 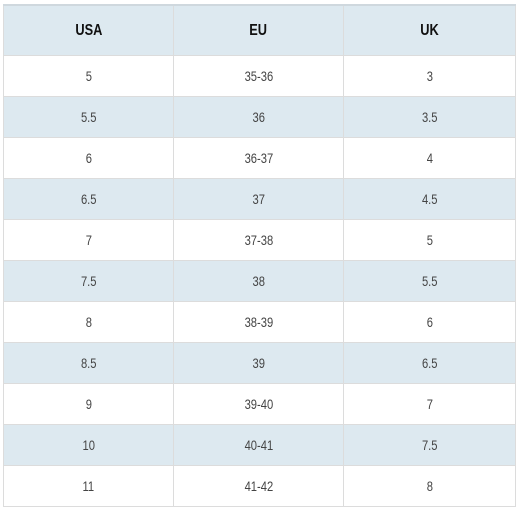 What do you see at coordinates (429, 363) in the screenshot?
I see `cell-uk: 6.5` at bounding box center [429, 363].